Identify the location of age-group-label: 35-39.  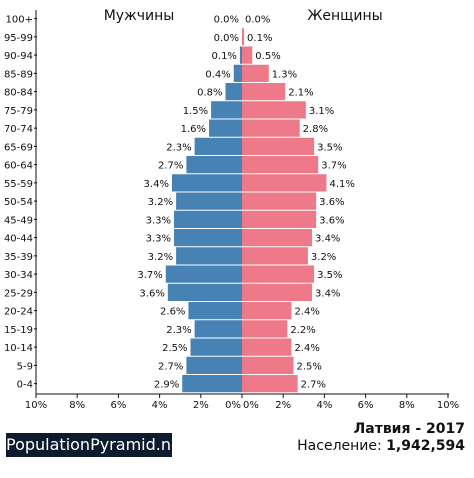
(18, 257).